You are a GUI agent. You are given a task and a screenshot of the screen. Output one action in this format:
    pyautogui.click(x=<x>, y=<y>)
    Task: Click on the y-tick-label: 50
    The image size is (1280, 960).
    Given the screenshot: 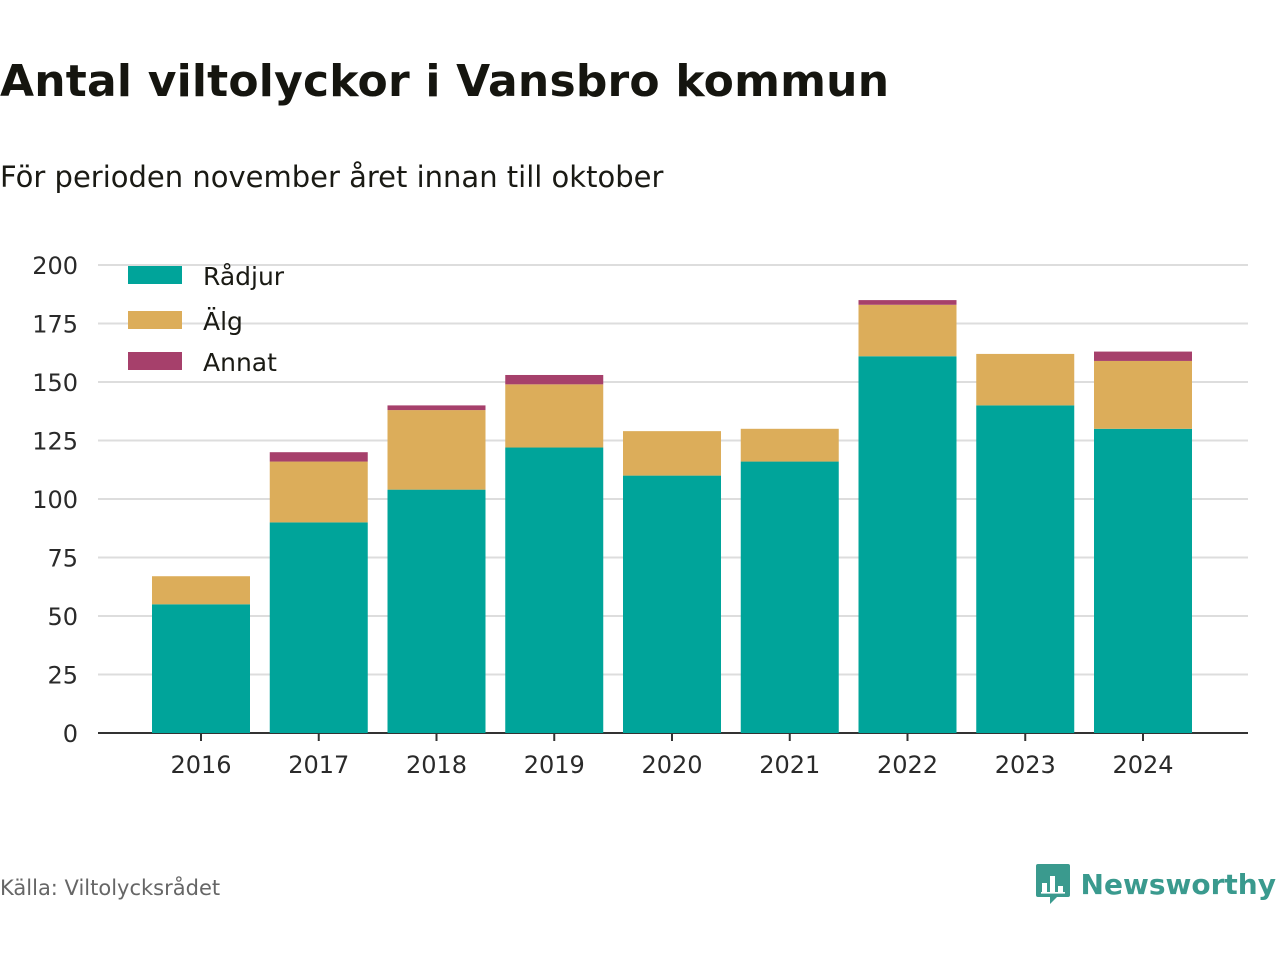 What is the action you would take?
    pyautogui.click(x=62, y=617)
    